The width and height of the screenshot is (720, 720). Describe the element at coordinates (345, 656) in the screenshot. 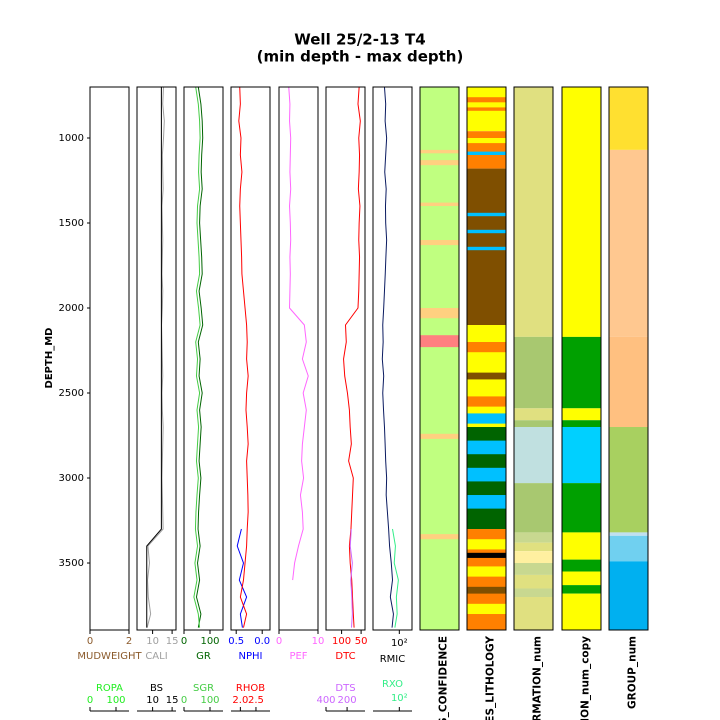

I see `curve-name: DTC` at that location.